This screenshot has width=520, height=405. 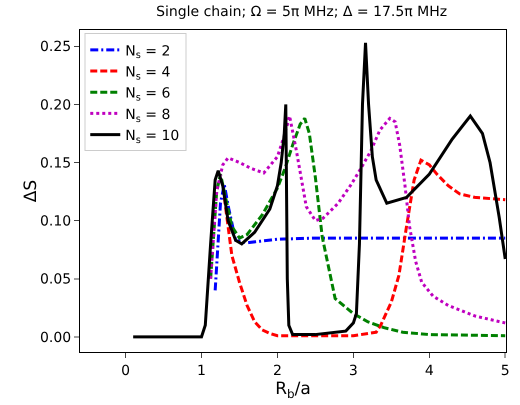 What do you see at coordinates (56, 163) in the screenshot?
I see `y-tick-label: 0.15` at bounding box center [56, 163].